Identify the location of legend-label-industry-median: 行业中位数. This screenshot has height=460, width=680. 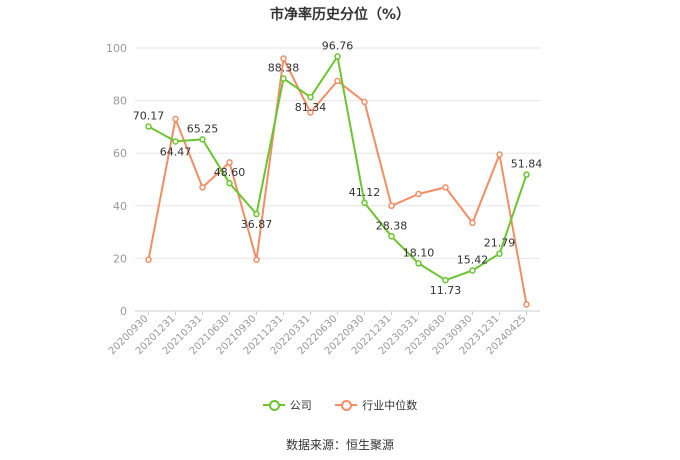
(390, 405).